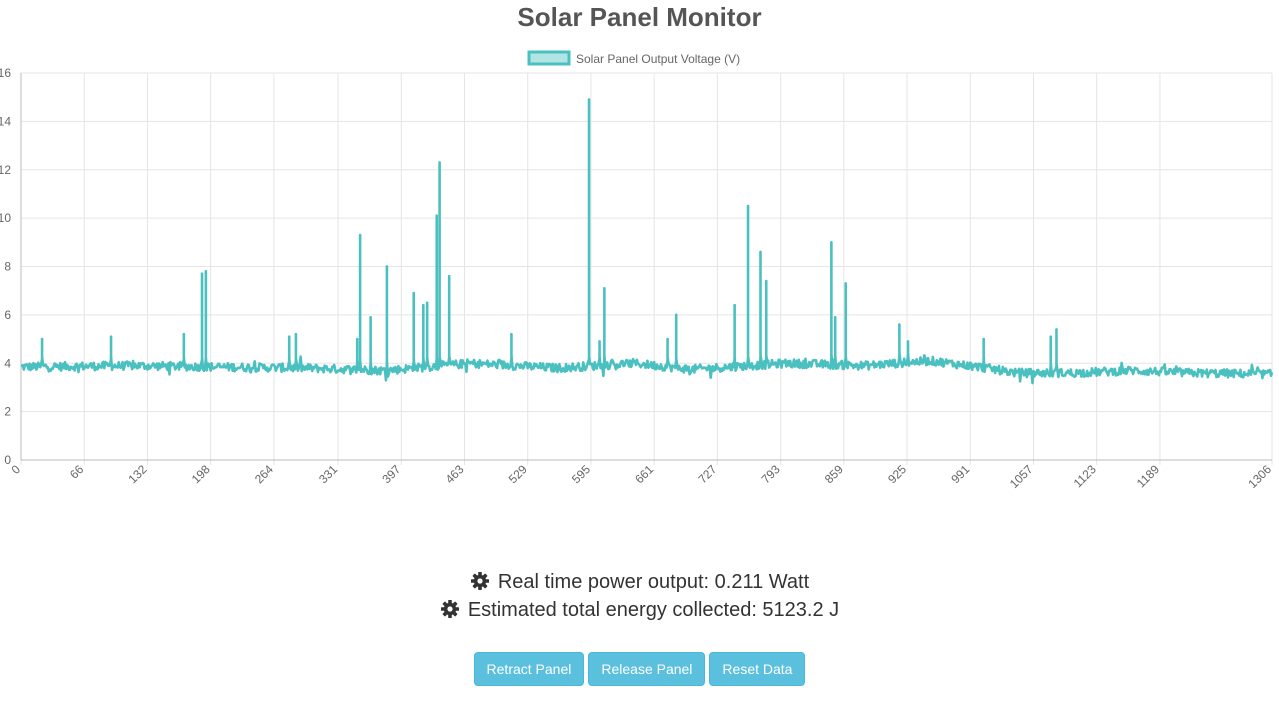  Describe the element at coordinates (5, 73) in the screenshot. I see `y-tick-label: 16` at that location.